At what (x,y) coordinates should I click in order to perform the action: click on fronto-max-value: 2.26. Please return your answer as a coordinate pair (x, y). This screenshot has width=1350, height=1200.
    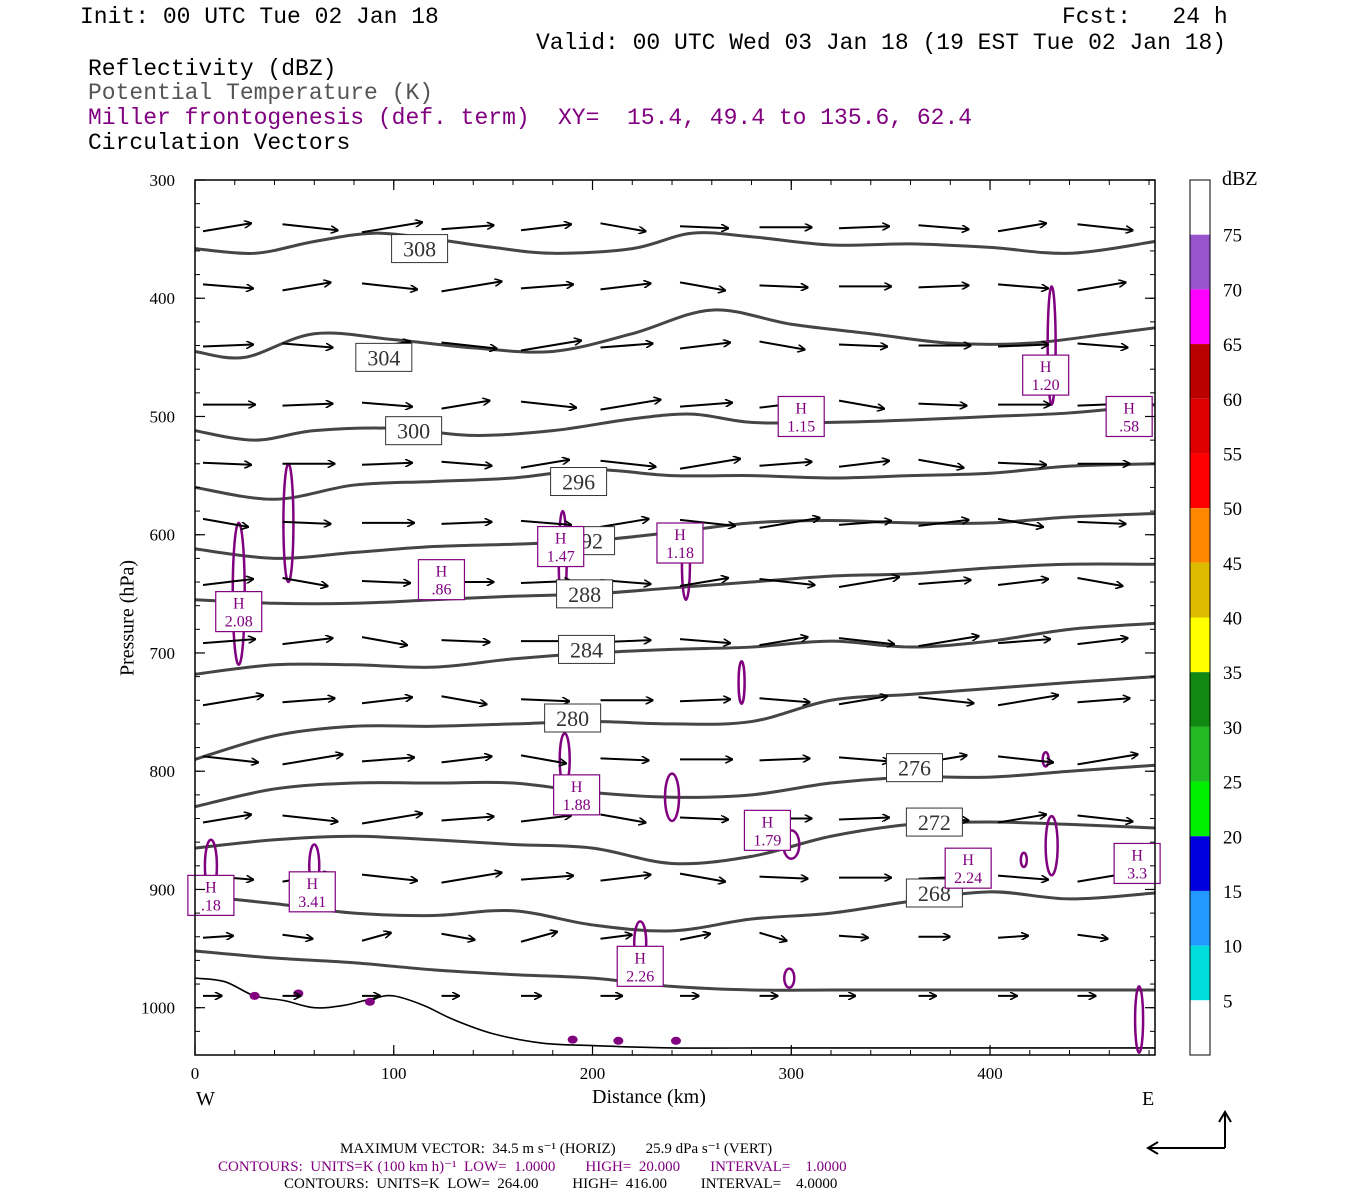
    Looking at the image, I should click on (640, 976).